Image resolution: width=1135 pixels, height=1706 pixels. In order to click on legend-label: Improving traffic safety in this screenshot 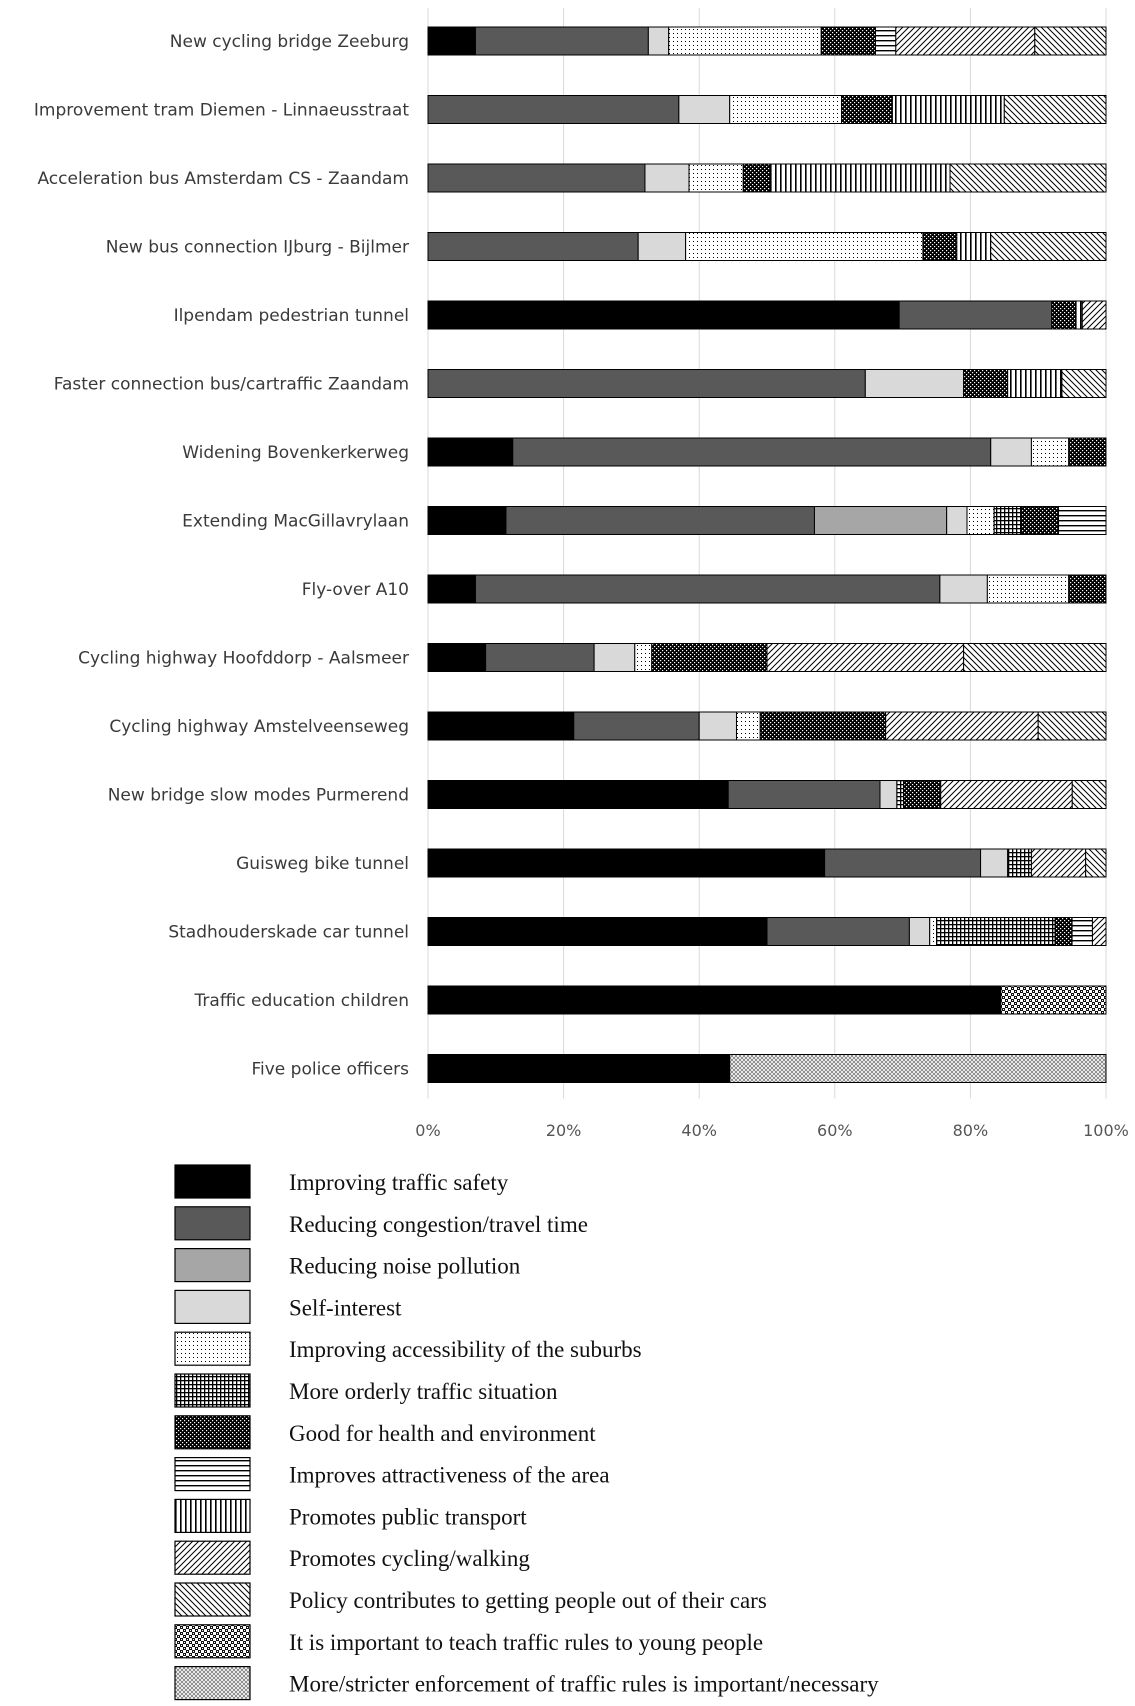, I will do `click(399, 1182)`.